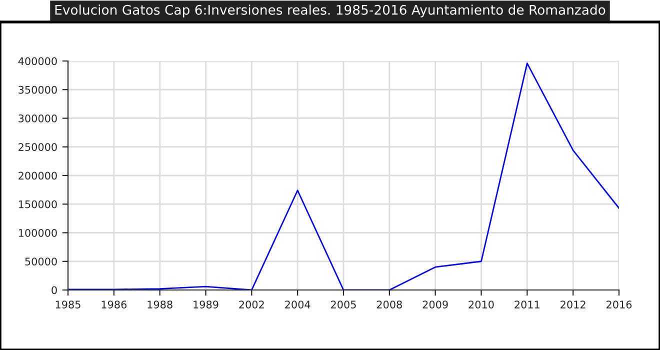 This screenshot has width=660, height=350. I want to click on x-tick-label: 2012, so click(573, 304).